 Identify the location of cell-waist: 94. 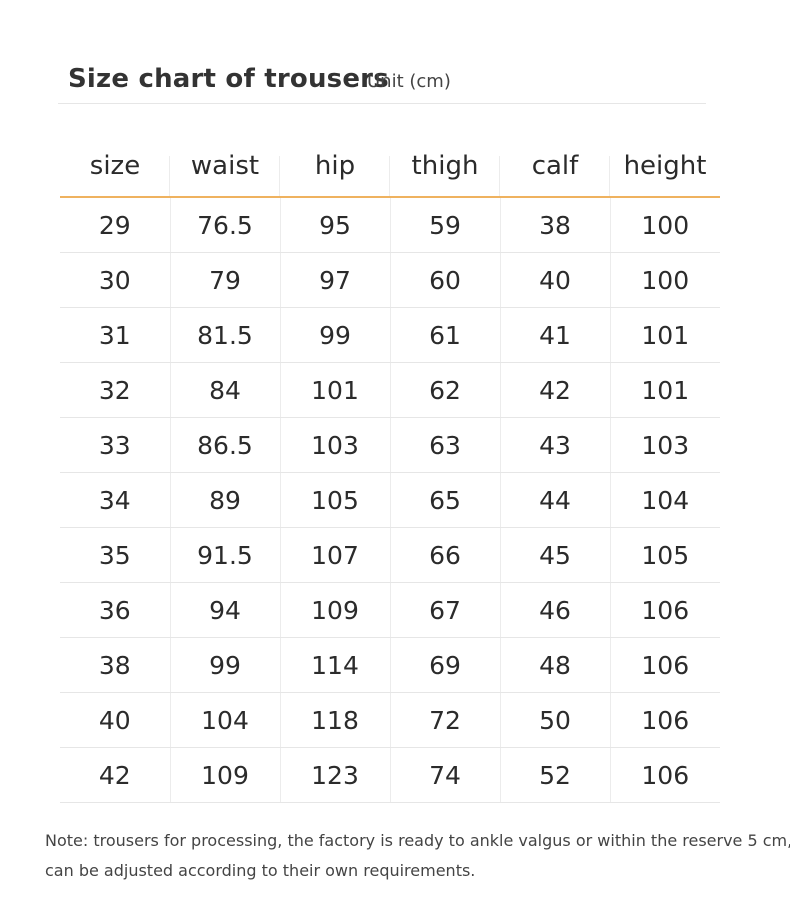
(225, 610).